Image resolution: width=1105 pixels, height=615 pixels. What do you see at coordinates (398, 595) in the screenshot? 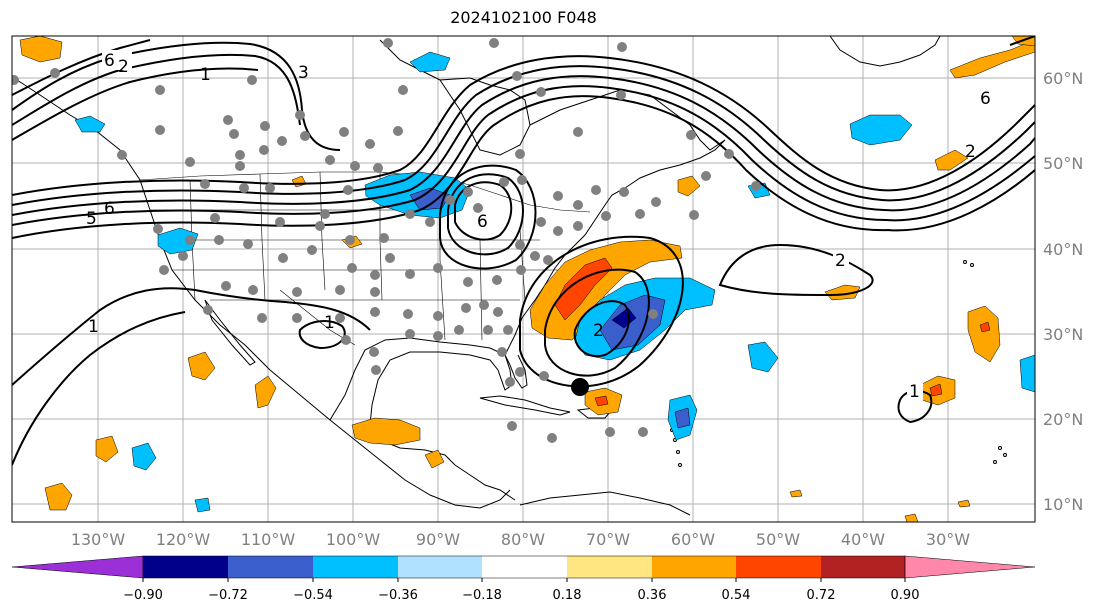
I see `colorbar-tick: −0.36` at bounding box center [398, 595].